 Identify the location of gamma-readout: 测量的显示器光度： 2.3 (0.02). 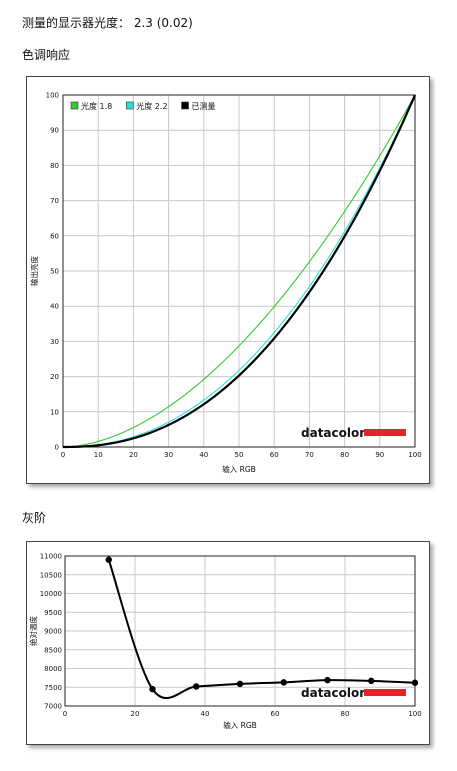
(107, 23).